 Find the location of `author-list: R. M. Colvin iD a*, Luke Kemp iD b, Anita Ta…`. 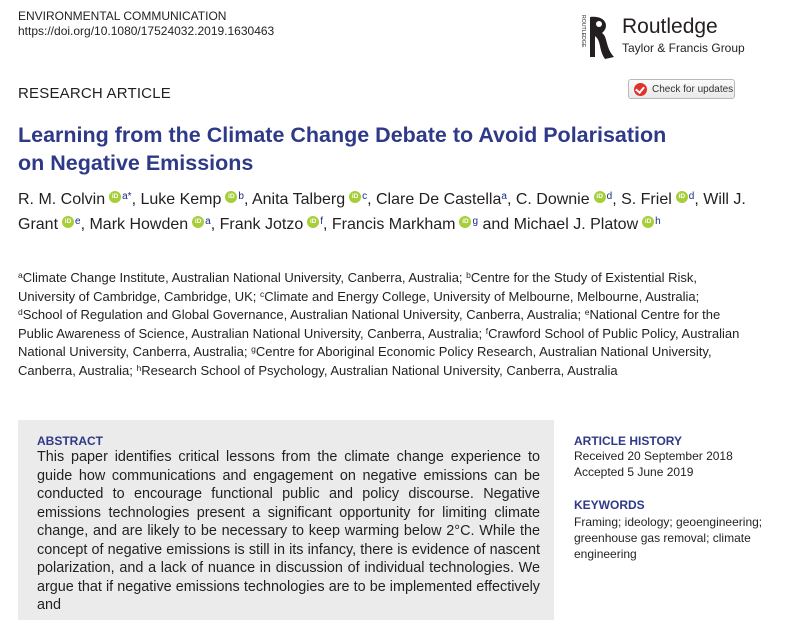

author-list: R. M. Colvin iD a*, Luke Kemp iD b, Anita Ta… is located at coordinates (382, 212).